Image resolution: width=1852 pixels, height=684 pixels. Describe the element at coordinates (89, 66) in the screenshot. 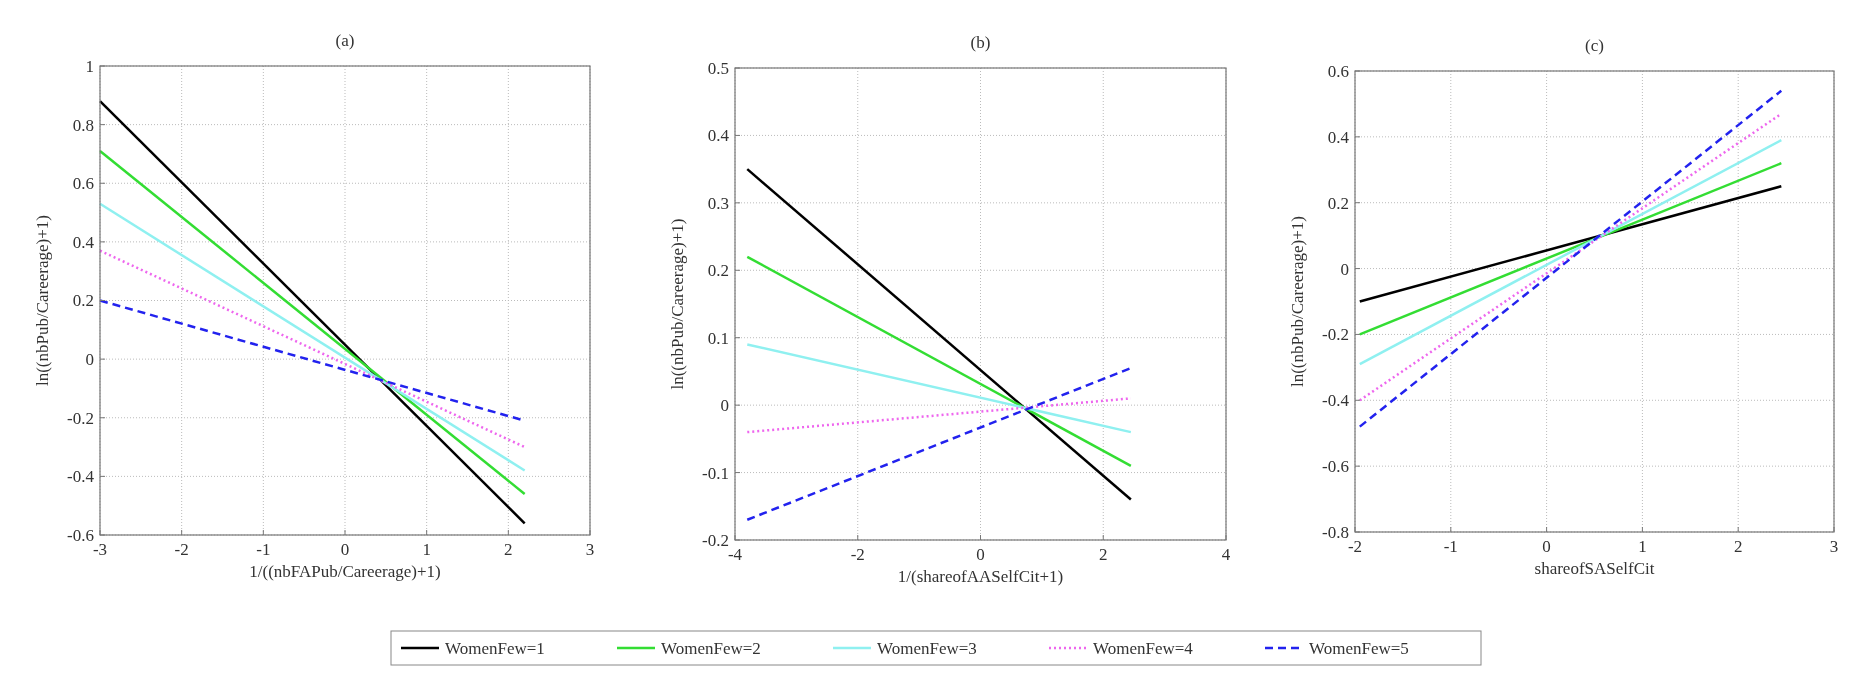

I see `y-tick-label: 1` at that location.